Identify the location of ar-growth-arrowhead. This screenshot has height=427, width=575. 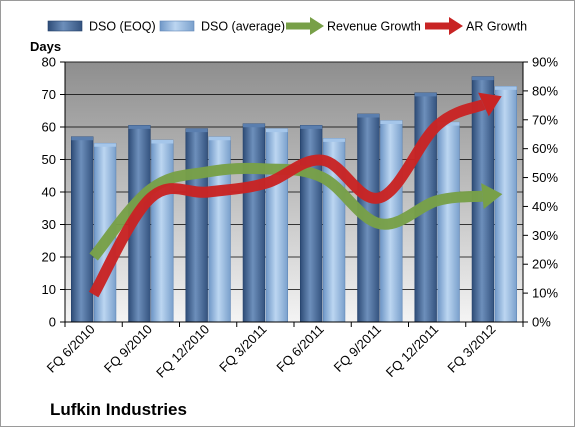
(490, 104).